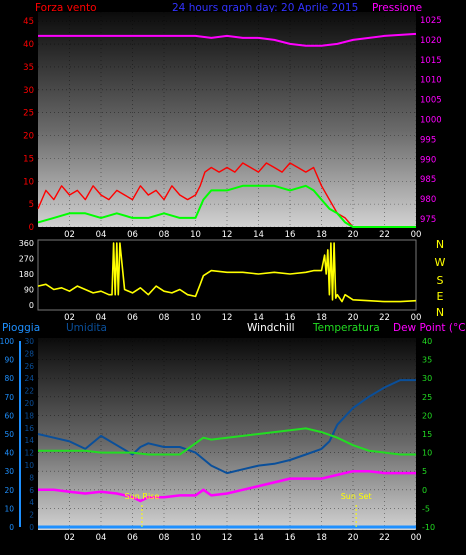 The height and width of the screenshot is (555, 466). Describe the element at coordinates (26, 259) in the screenshot. I see `y-tick-label: 270` at that location.